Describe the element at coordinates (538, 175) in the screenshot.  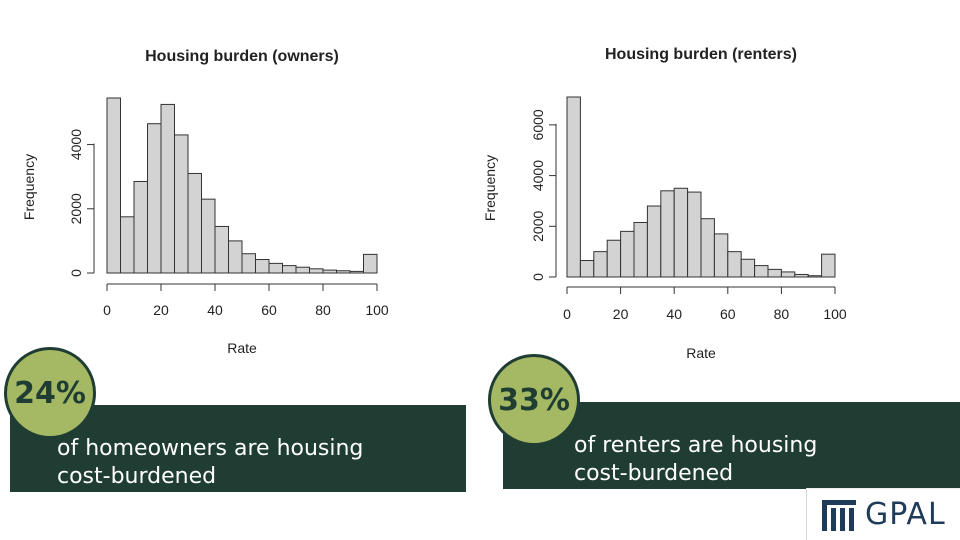
I see `renters-y-tick-label: 4000` at that location.